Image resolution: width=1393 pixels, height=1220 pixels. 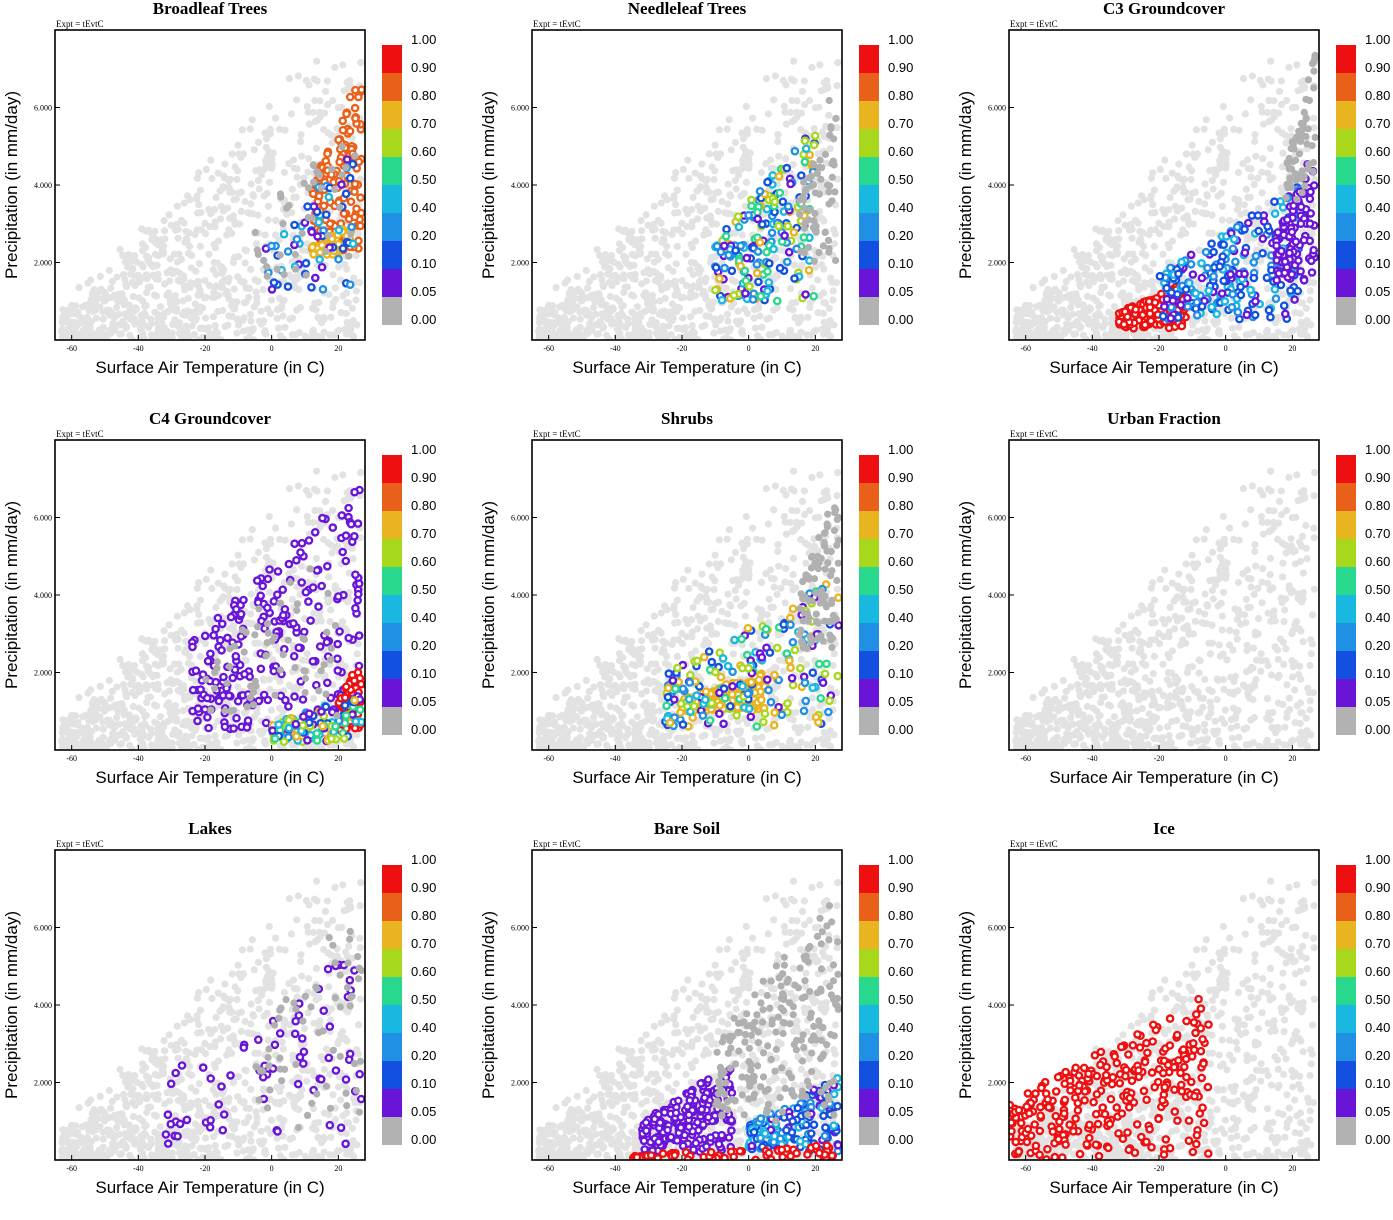 I want to click on colorbar-label: 0.05, so click(x=900, y=291).